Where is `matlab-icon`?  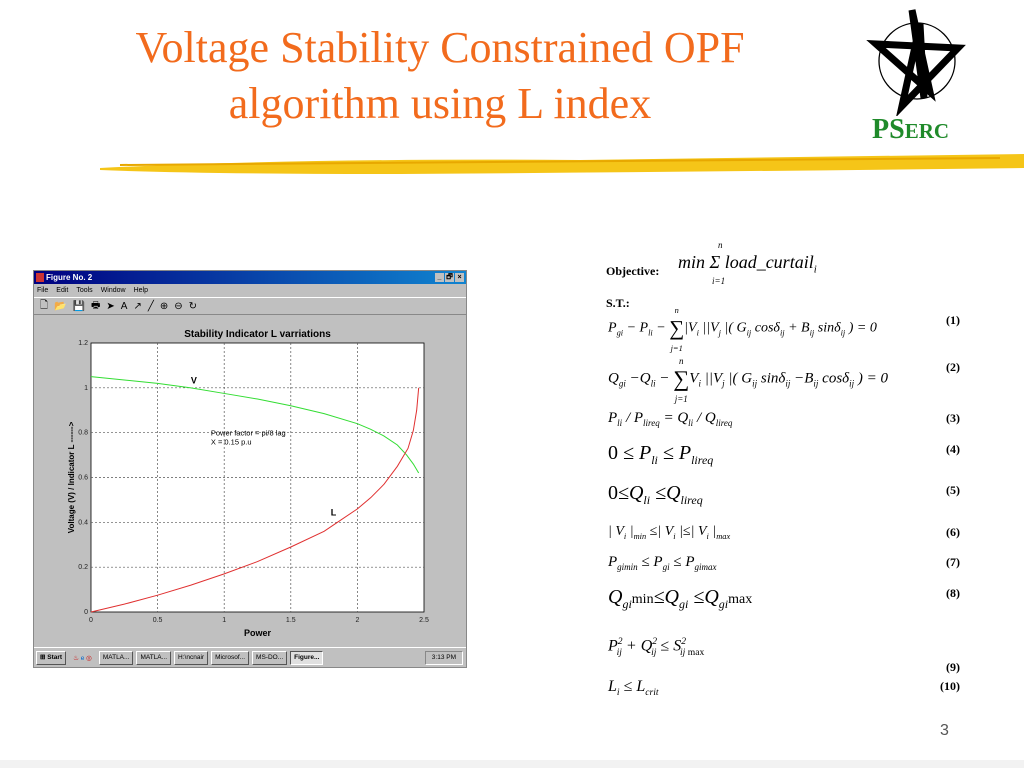 matlab-icon is located at coordinates (40, 277).